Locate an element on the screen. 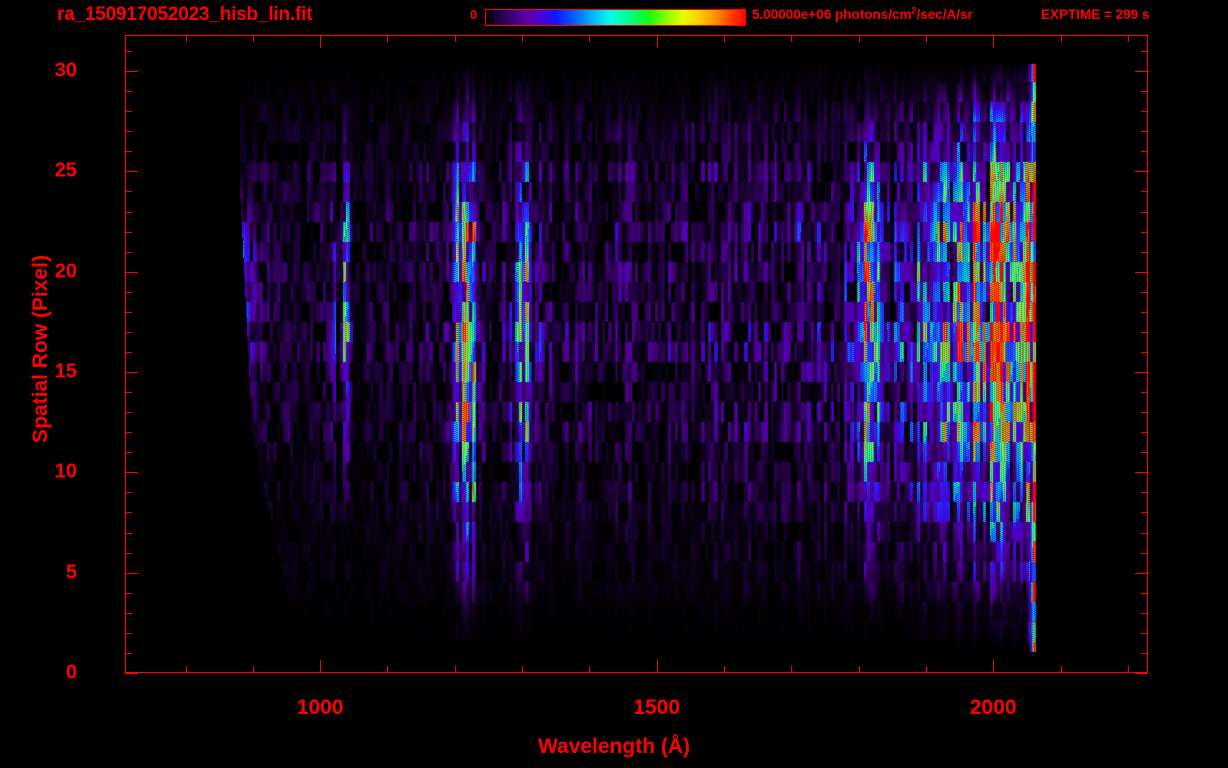 This screenshot has width=1228, height=768. x-tick-label: 2000 is located at coordinates (993, 707).